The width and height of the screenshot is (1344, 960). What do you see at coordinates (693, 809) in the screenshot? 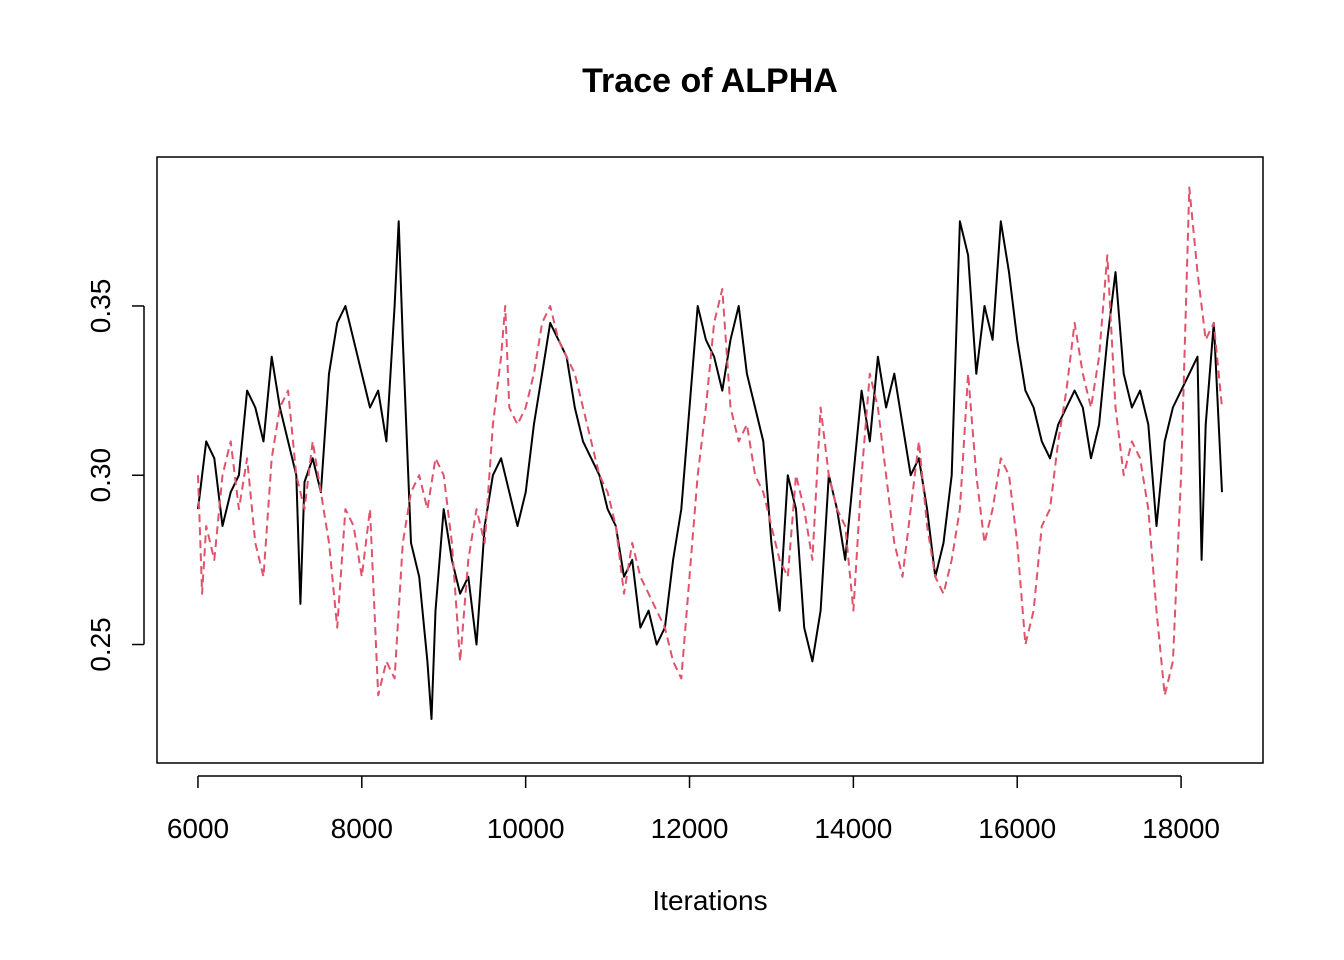
I see `x-axis: 6000 8000 10000 12000 14000 16000 18000` at bounding box center [693, 809].